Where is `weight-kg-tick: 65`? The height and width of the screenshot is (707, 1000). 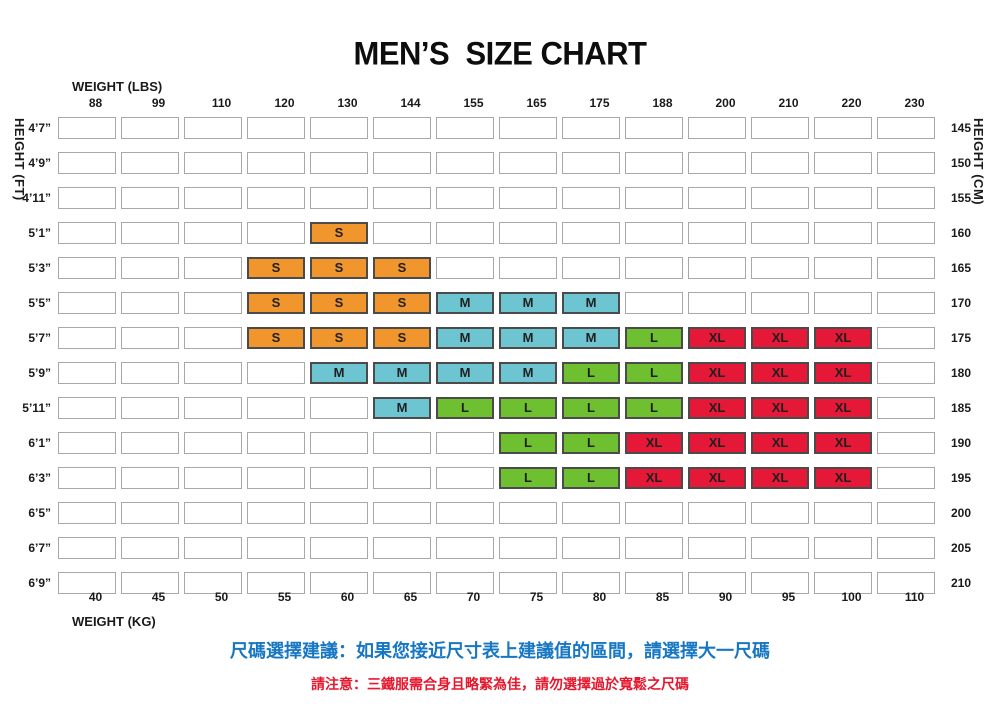 weight-kg-tick: 65 is located at coordinates (410, 597).